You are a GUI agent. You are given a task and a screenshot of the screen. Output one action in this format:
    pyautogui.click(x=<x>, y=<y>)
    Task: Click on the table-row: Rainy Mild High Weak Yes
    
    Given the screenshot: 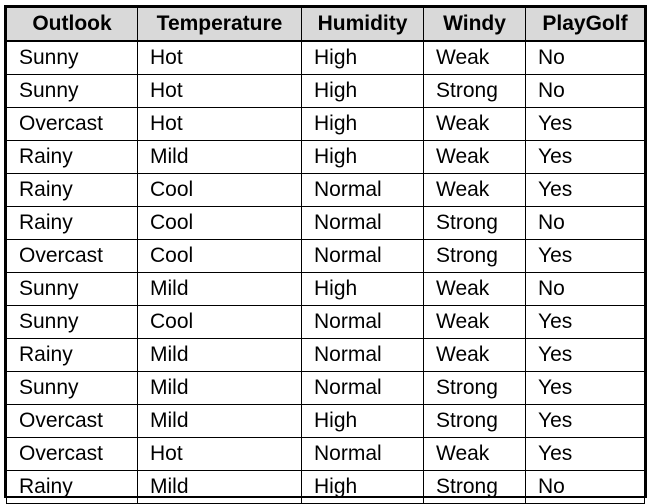 What is the action you would take?
    pyautogui.click(x=325, y=157)
    